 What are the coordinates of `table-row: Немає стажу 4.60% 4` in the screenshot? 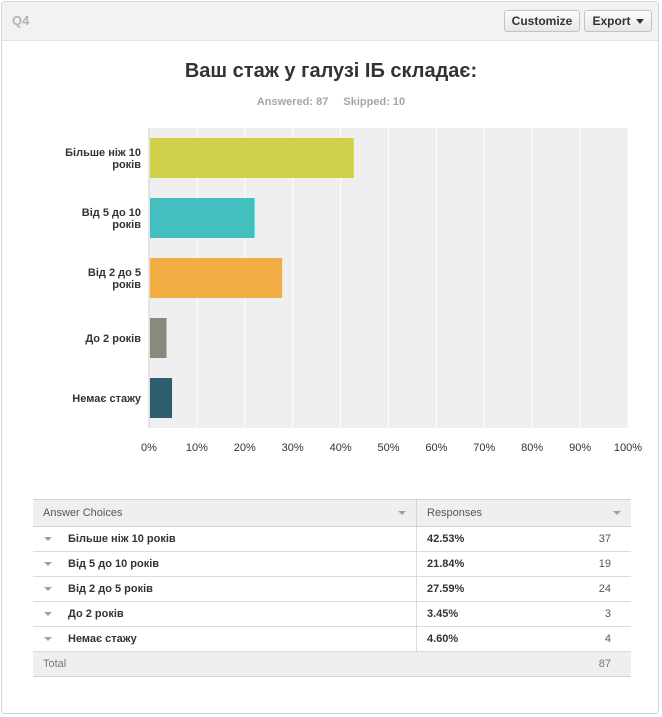 It's located at (332, 639).